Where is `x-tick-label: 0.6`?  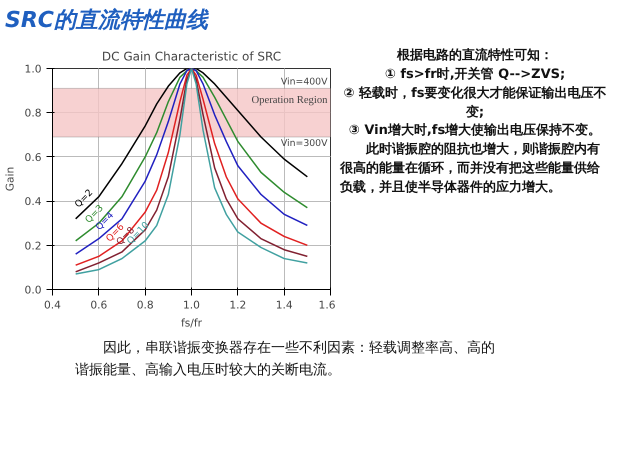
x-tick-label: 0.6 is located at coordinates (99, 305).